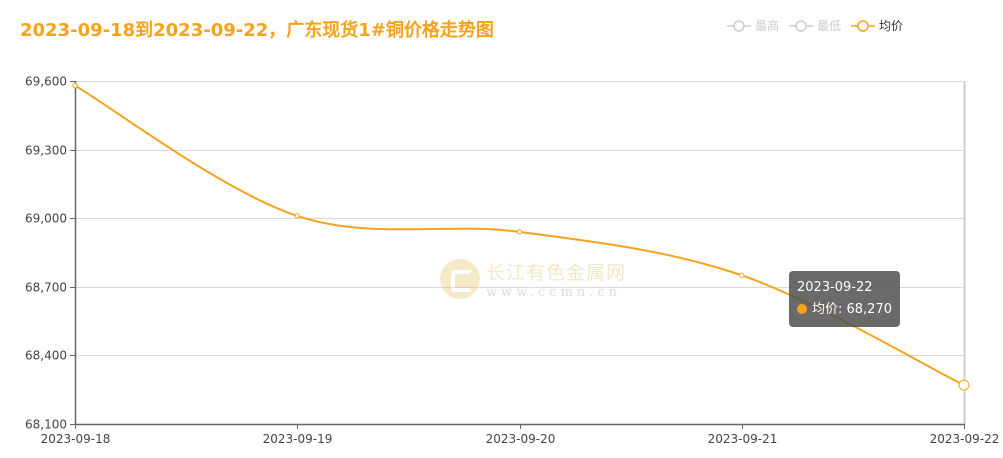  What do you see at coordinates (46, 82) in the screenshot?
I see `y-tick-label: 69,600` at bounding box center [46, 82].